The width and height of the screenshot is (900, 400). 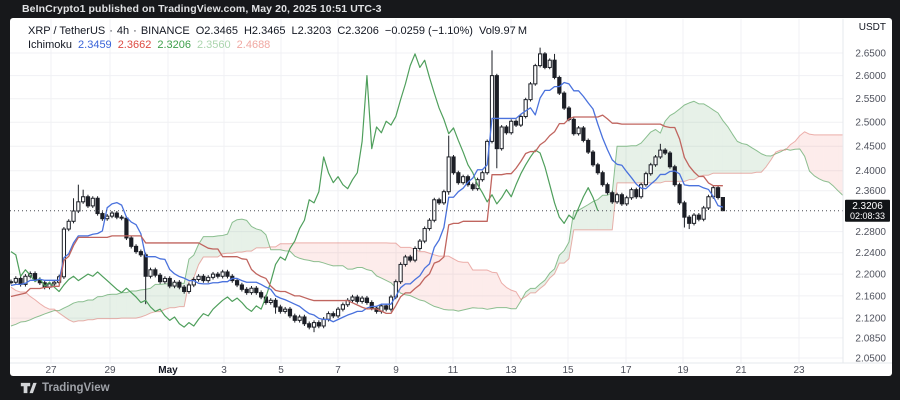 What do you see at coordinates (626, 370) in the screenshot?
I see `time-axis-label: 17` at bounding box center [626, 370].